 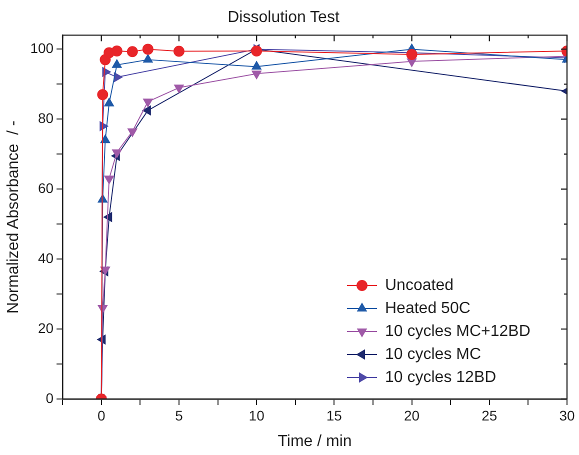 I want to click on x-tick-label: 10, so click(x=256, y=415).